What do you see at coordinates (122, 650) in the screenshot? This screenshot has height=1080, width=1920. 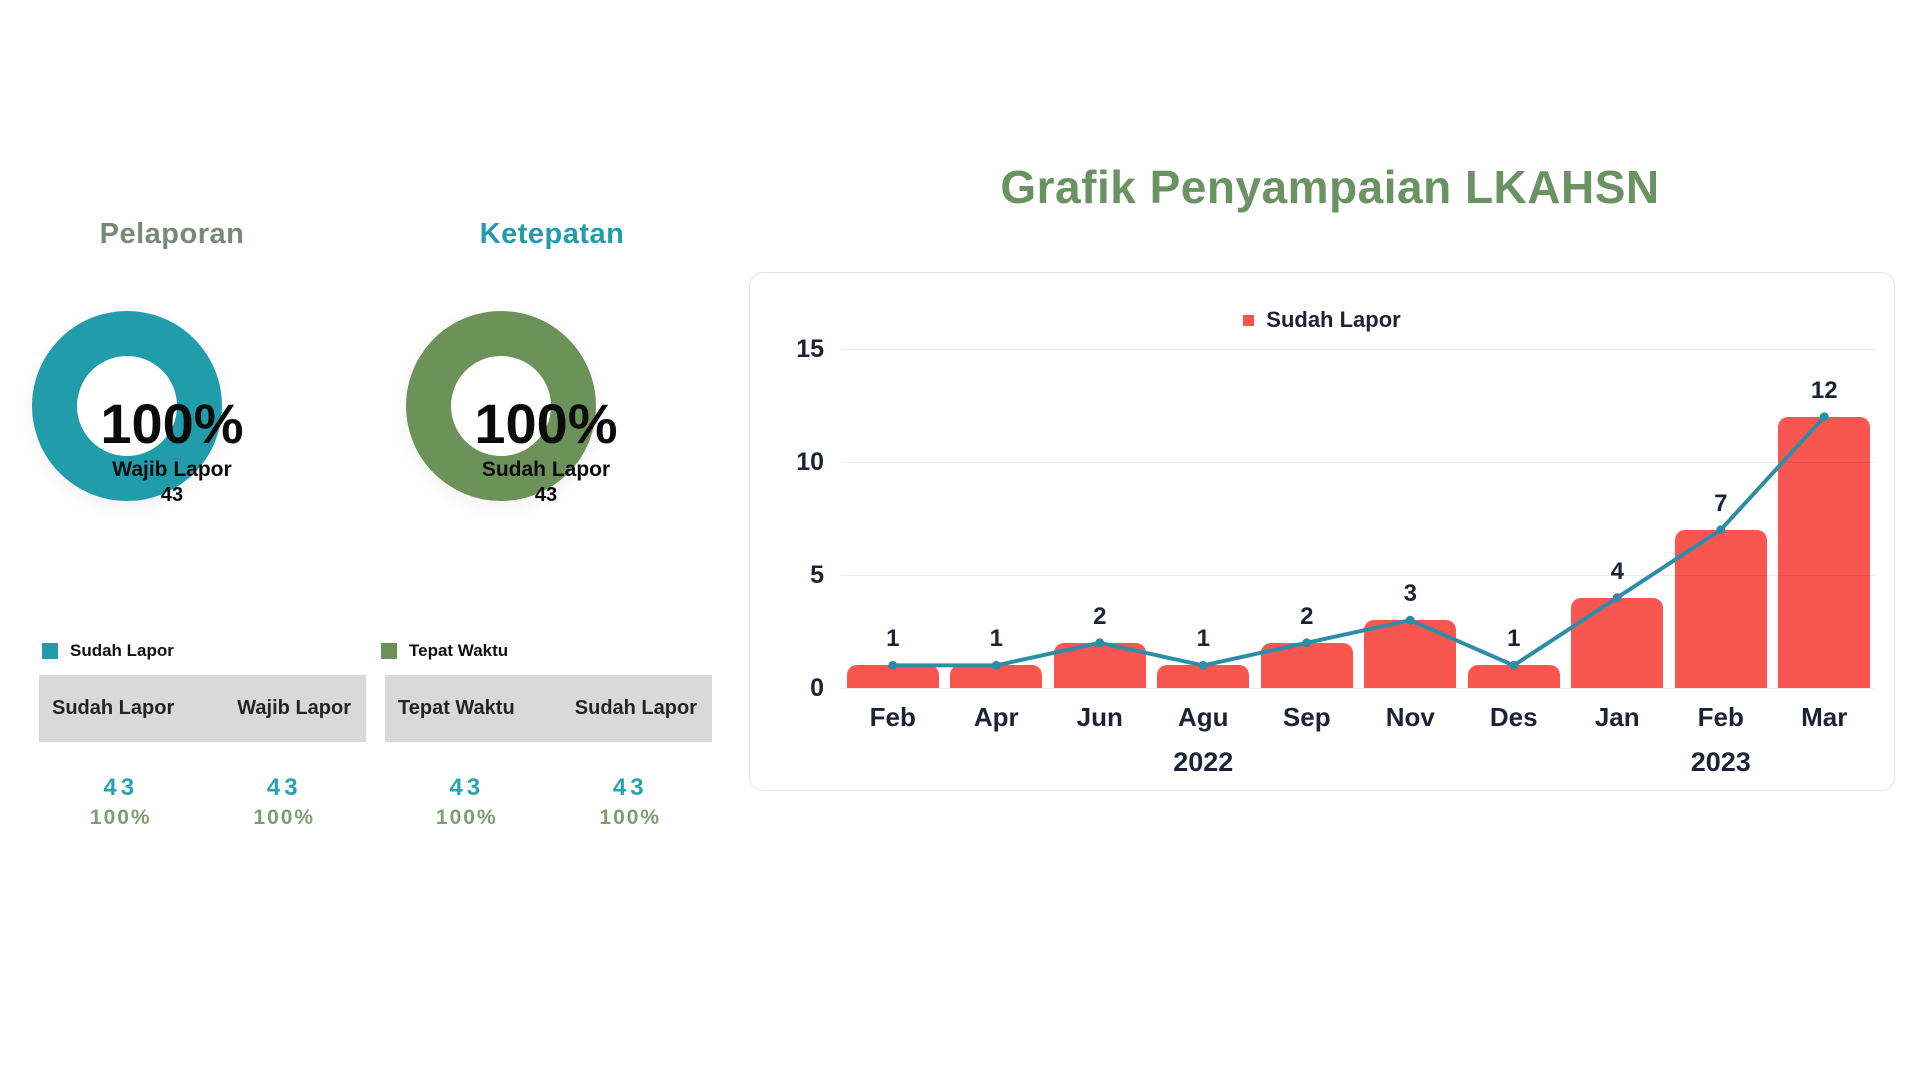 I see `pelaporan-legend-label: Sudah Lapor` at bounding box center [122, 650].